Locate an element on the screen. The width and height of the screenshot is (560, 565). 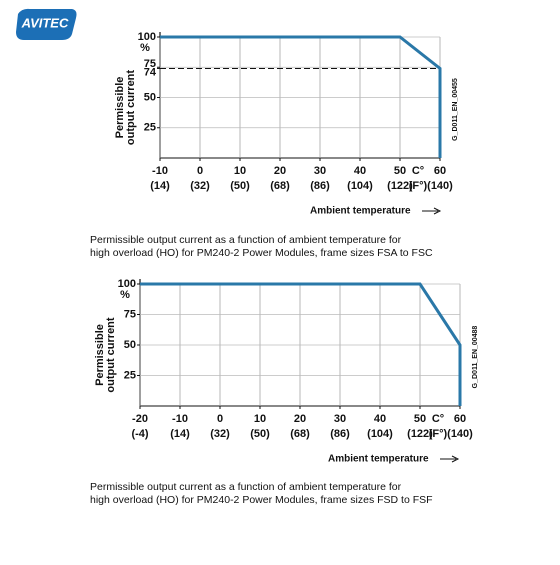
x-tick-label-f: (-4) is located at coordinates (139, 434).